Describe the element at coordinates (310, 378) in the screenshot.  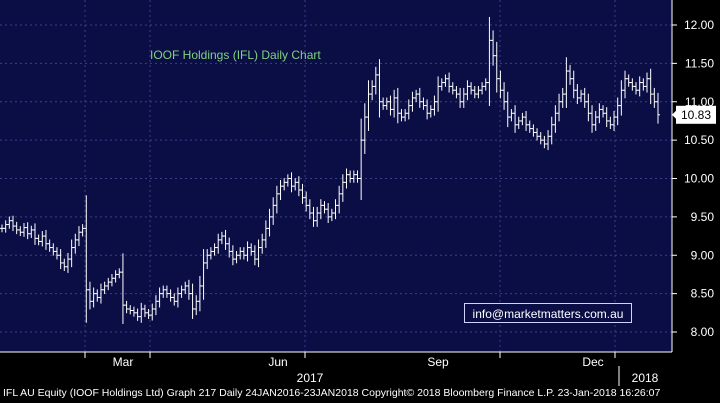
I see `x-year-label: 2017` at that location.